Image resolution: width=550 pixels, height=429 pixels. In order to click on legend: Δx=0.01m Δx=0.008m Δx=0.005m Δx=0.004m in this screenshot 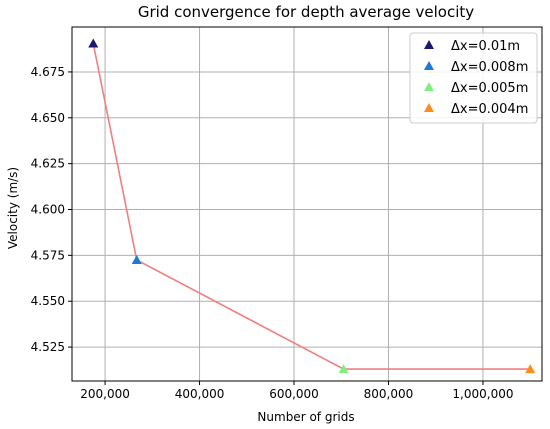, I will do `click(473, 78)`.